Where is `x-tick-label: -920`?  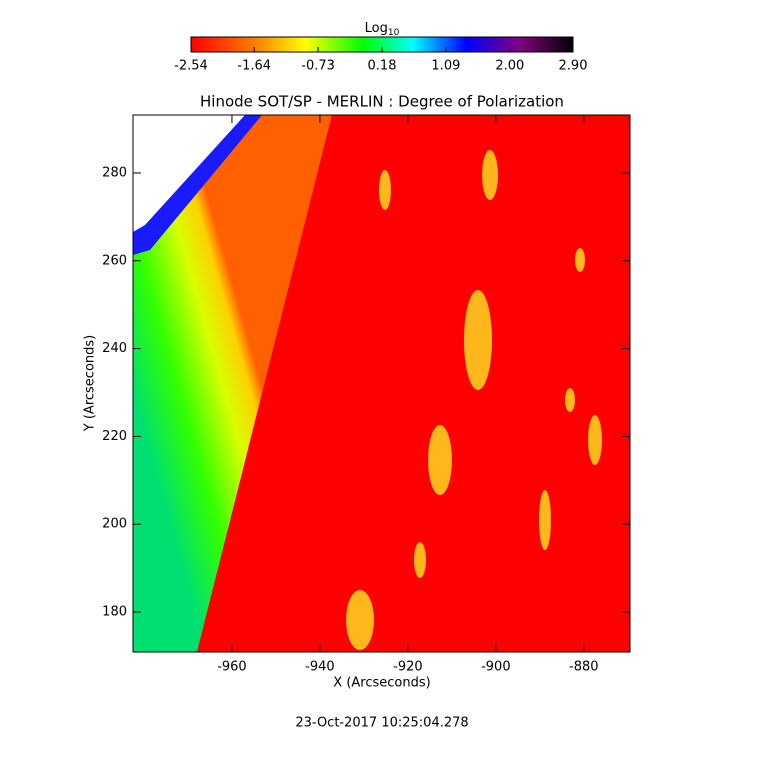 x-tick-label: -920 is located at coordinates (408, 667).